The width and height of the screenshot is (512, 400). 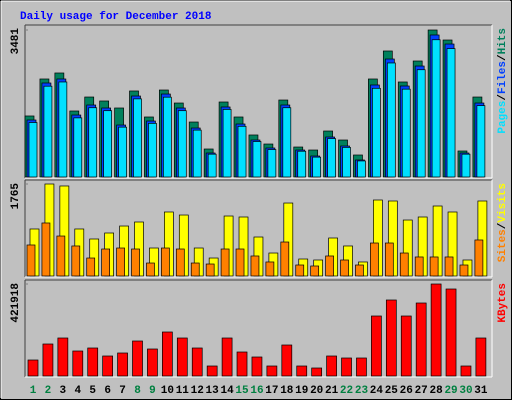 I want to click on x-tick-label: 15, so click(x=242, y=391).